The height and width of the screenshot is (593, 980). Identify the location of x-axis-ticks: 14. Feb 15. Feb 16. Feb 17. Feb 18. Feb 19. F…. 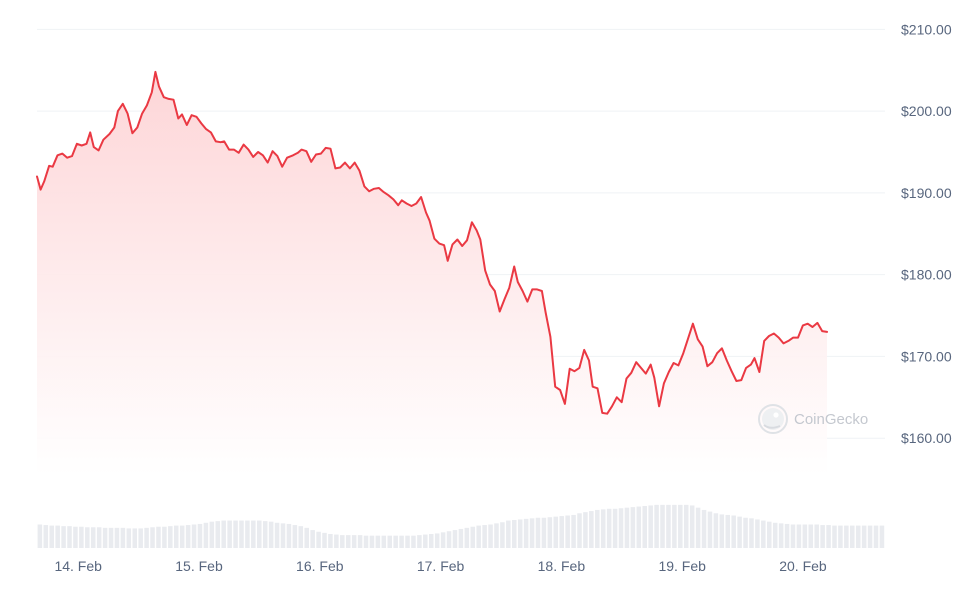
(440, 566).